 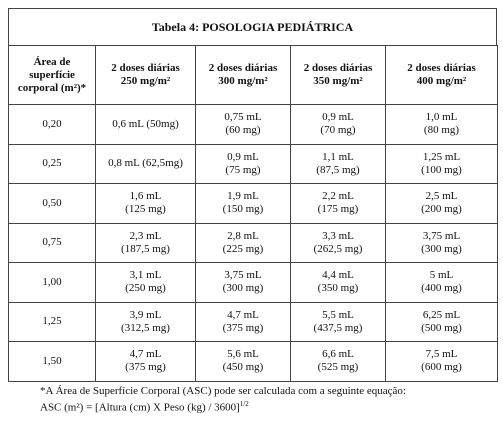 I want to click on cell-line: 1,00, so click(x=52, y=281).